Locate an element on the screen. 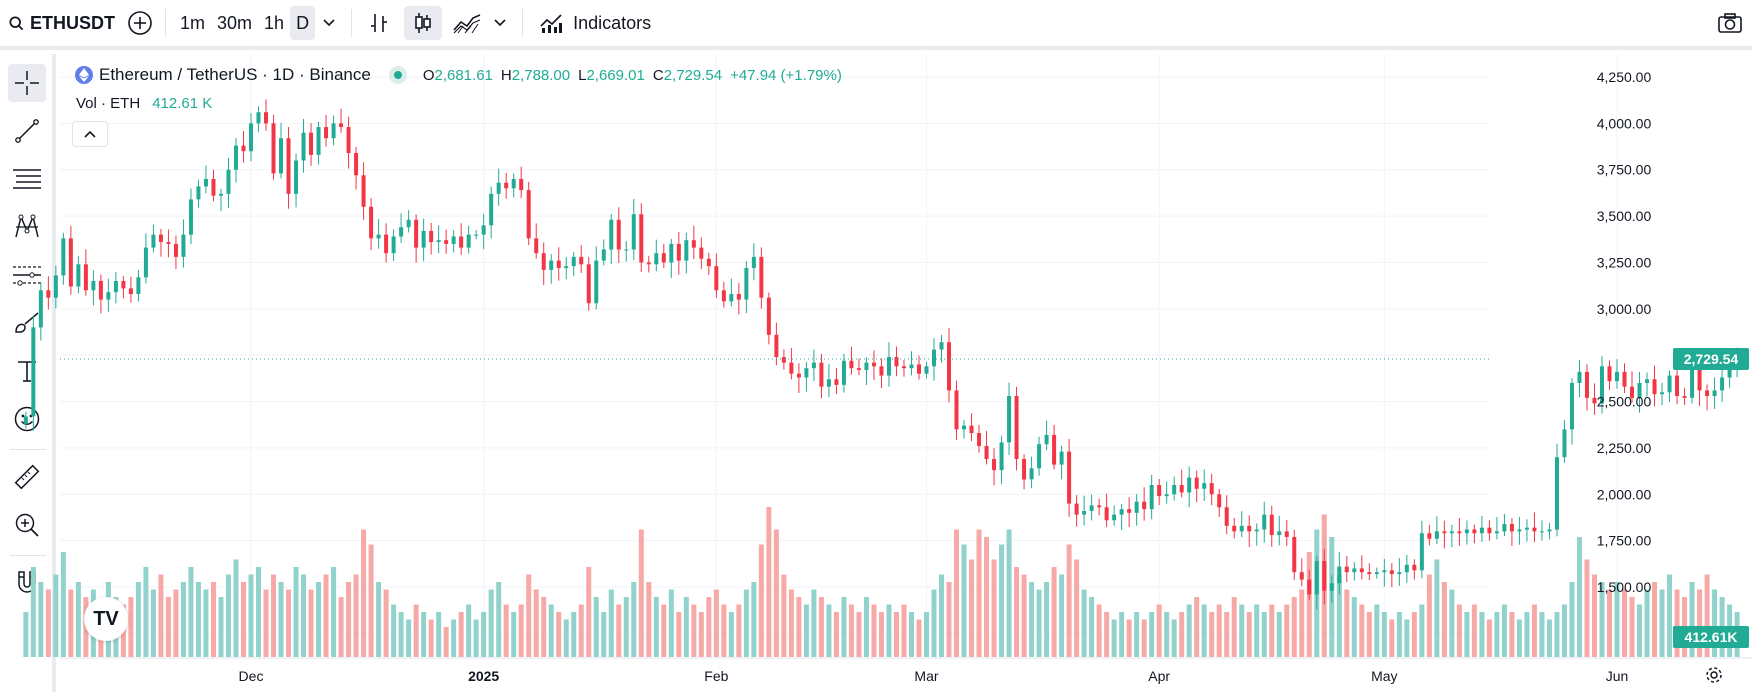 The height and width of the screenshot is (692, 1752). tradingview-logo: TV is located at coordinates (106, 619).